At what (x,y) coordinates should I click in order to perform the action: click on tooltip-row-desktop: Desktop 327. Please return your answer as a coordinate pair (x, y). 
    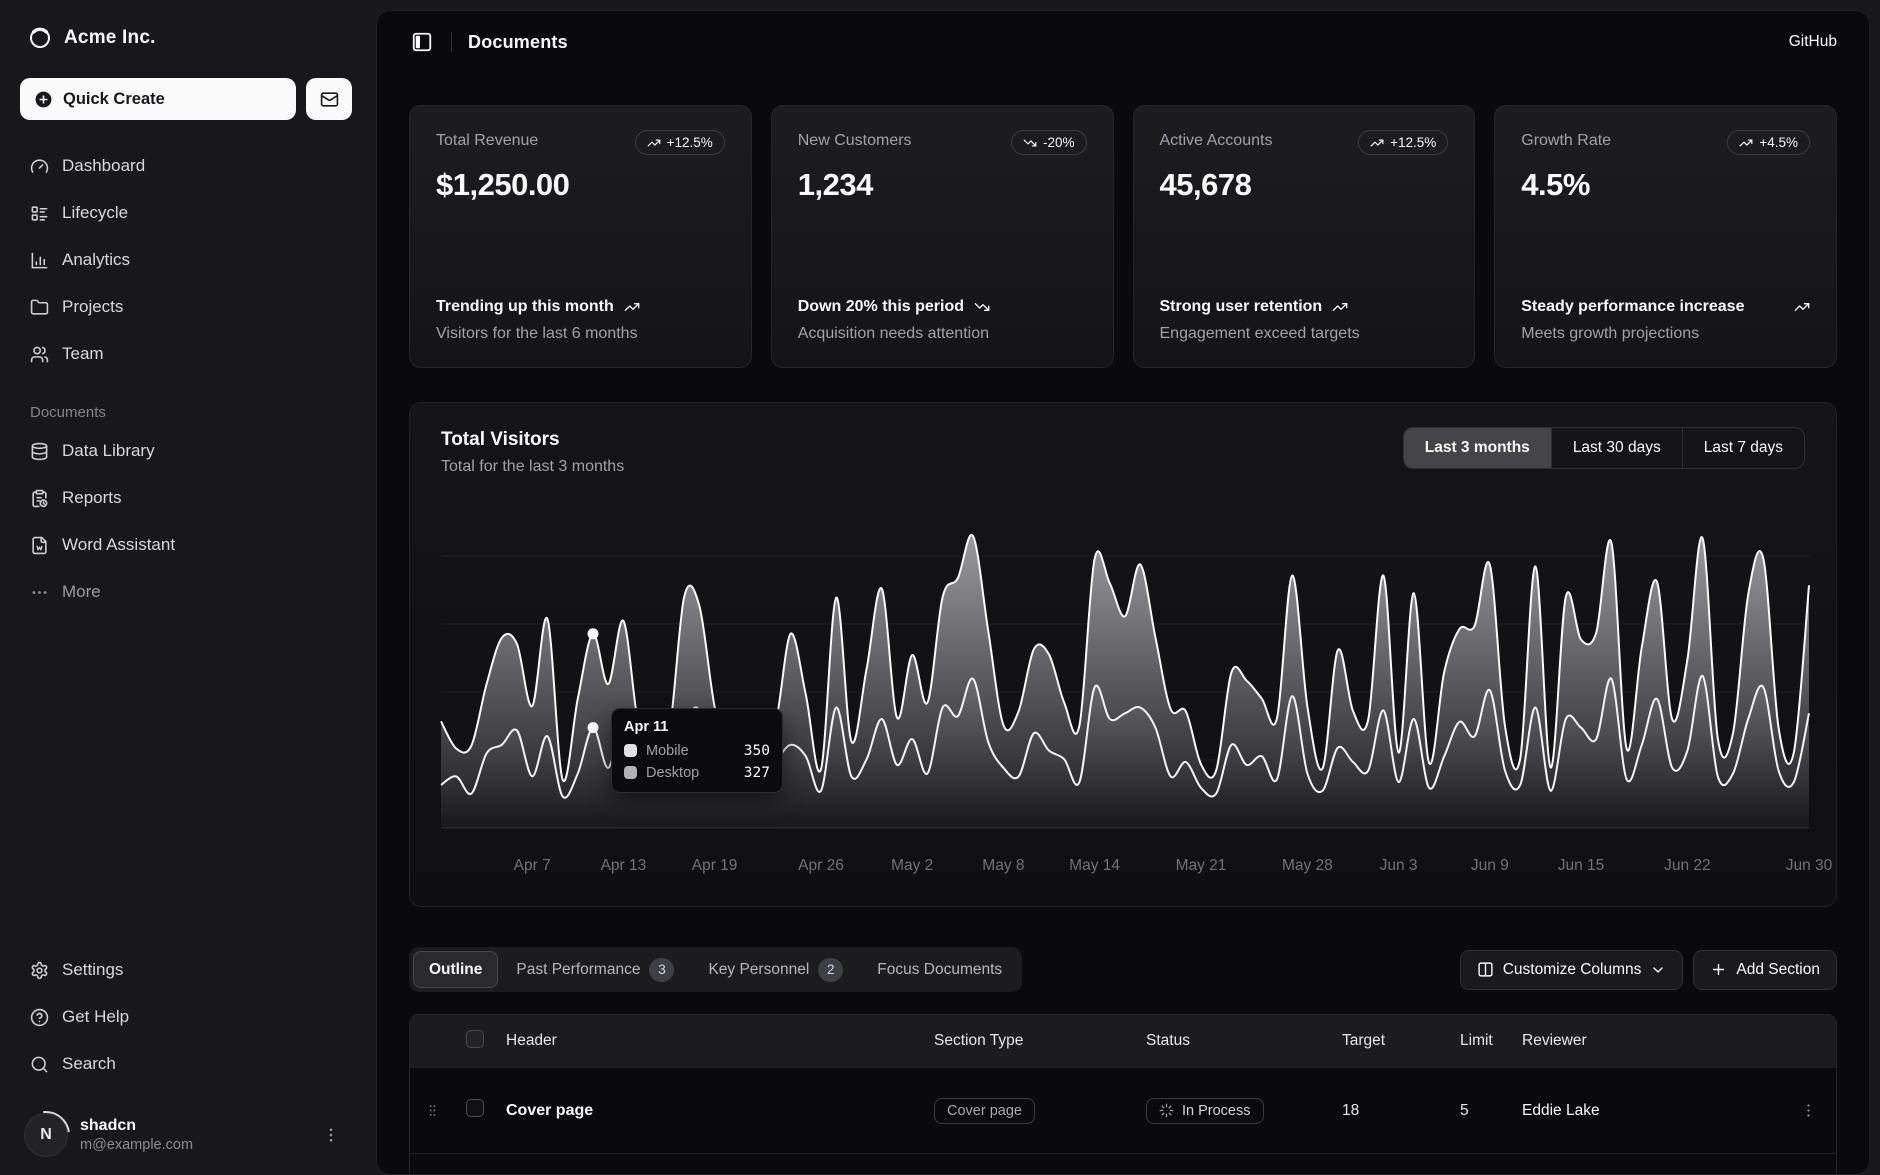
    Looking at the image, I should click on (697, 773).